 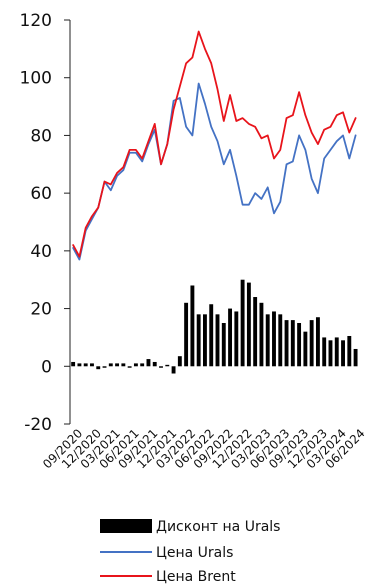 What do you see at coordinates (196, 577) in the screenshot?
I see `legend-label-brent: Цена Brent` at bounding box center [196, 577].